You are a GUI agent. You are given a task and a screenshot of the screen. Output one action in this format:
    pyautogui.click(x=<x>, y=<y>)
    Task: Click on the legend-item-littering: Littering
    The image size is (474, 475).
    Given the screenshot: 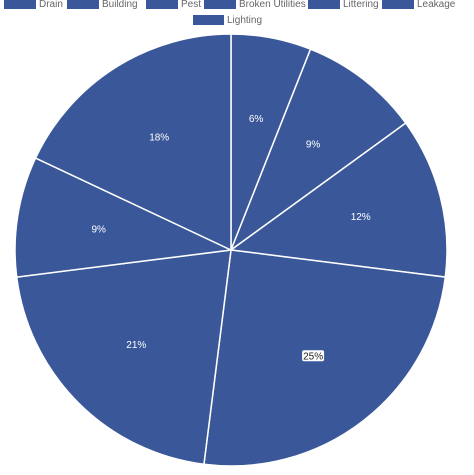 What is the action you would take?
    pyautogui.click(x=343, y=5)
    